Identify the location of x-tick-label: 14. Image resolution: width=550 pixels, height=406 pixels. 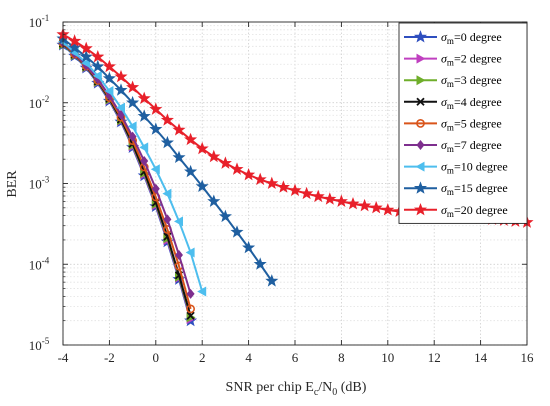
(481, 357).